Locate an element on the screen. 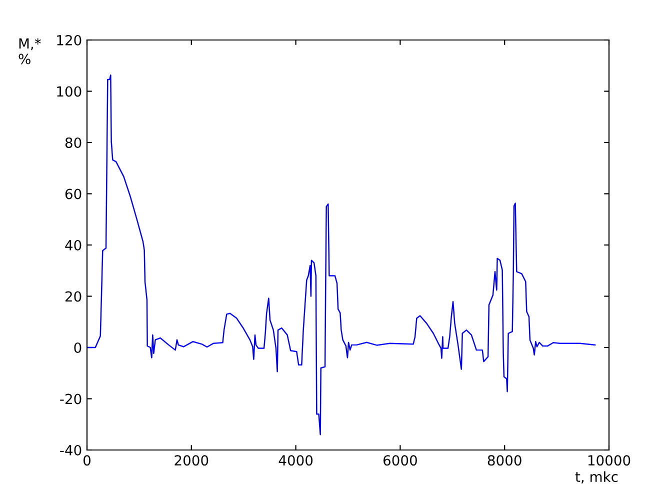 Image resolution: width=672 pixels, height=504 pixels. x-tick-label: 6000 is located at coordinates (400, 460).